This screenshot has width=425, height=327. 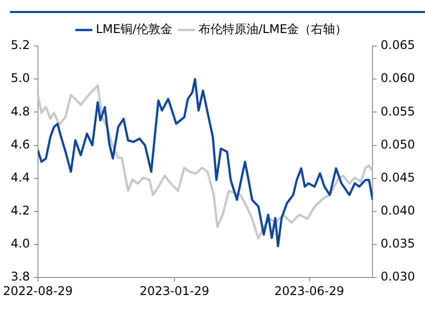 What do you see at coordinates (20, 111) in the screenshot?
I see `y-tick-label: 4.8` at bounding box center [20, 111].